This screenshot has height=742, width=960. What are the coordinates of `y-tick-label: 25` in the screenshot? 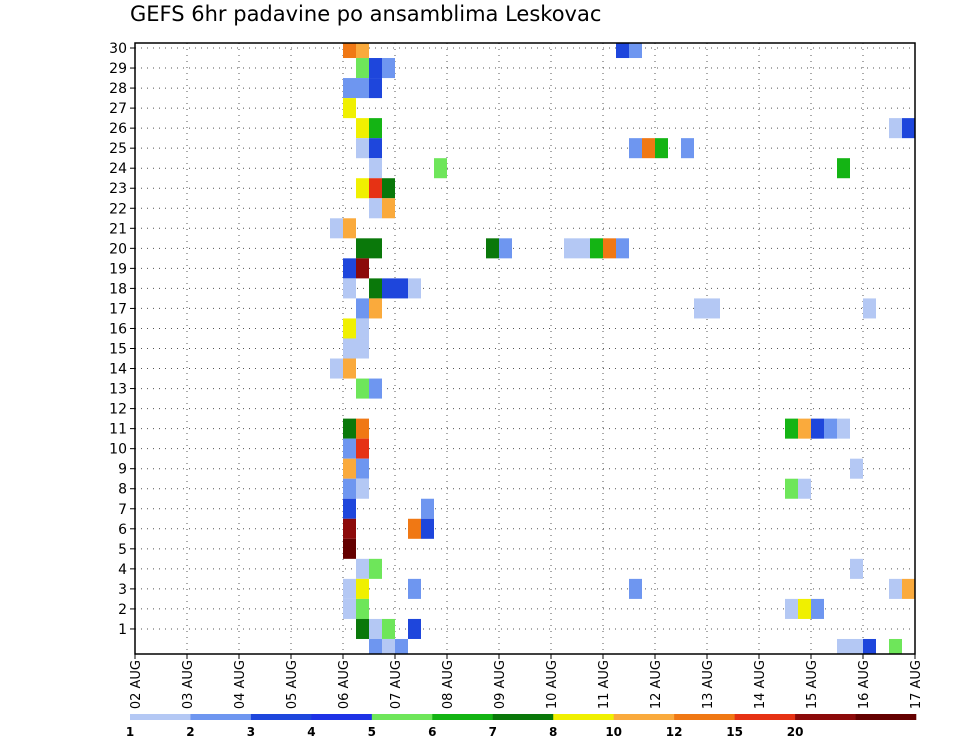 It's located at (118, 149).